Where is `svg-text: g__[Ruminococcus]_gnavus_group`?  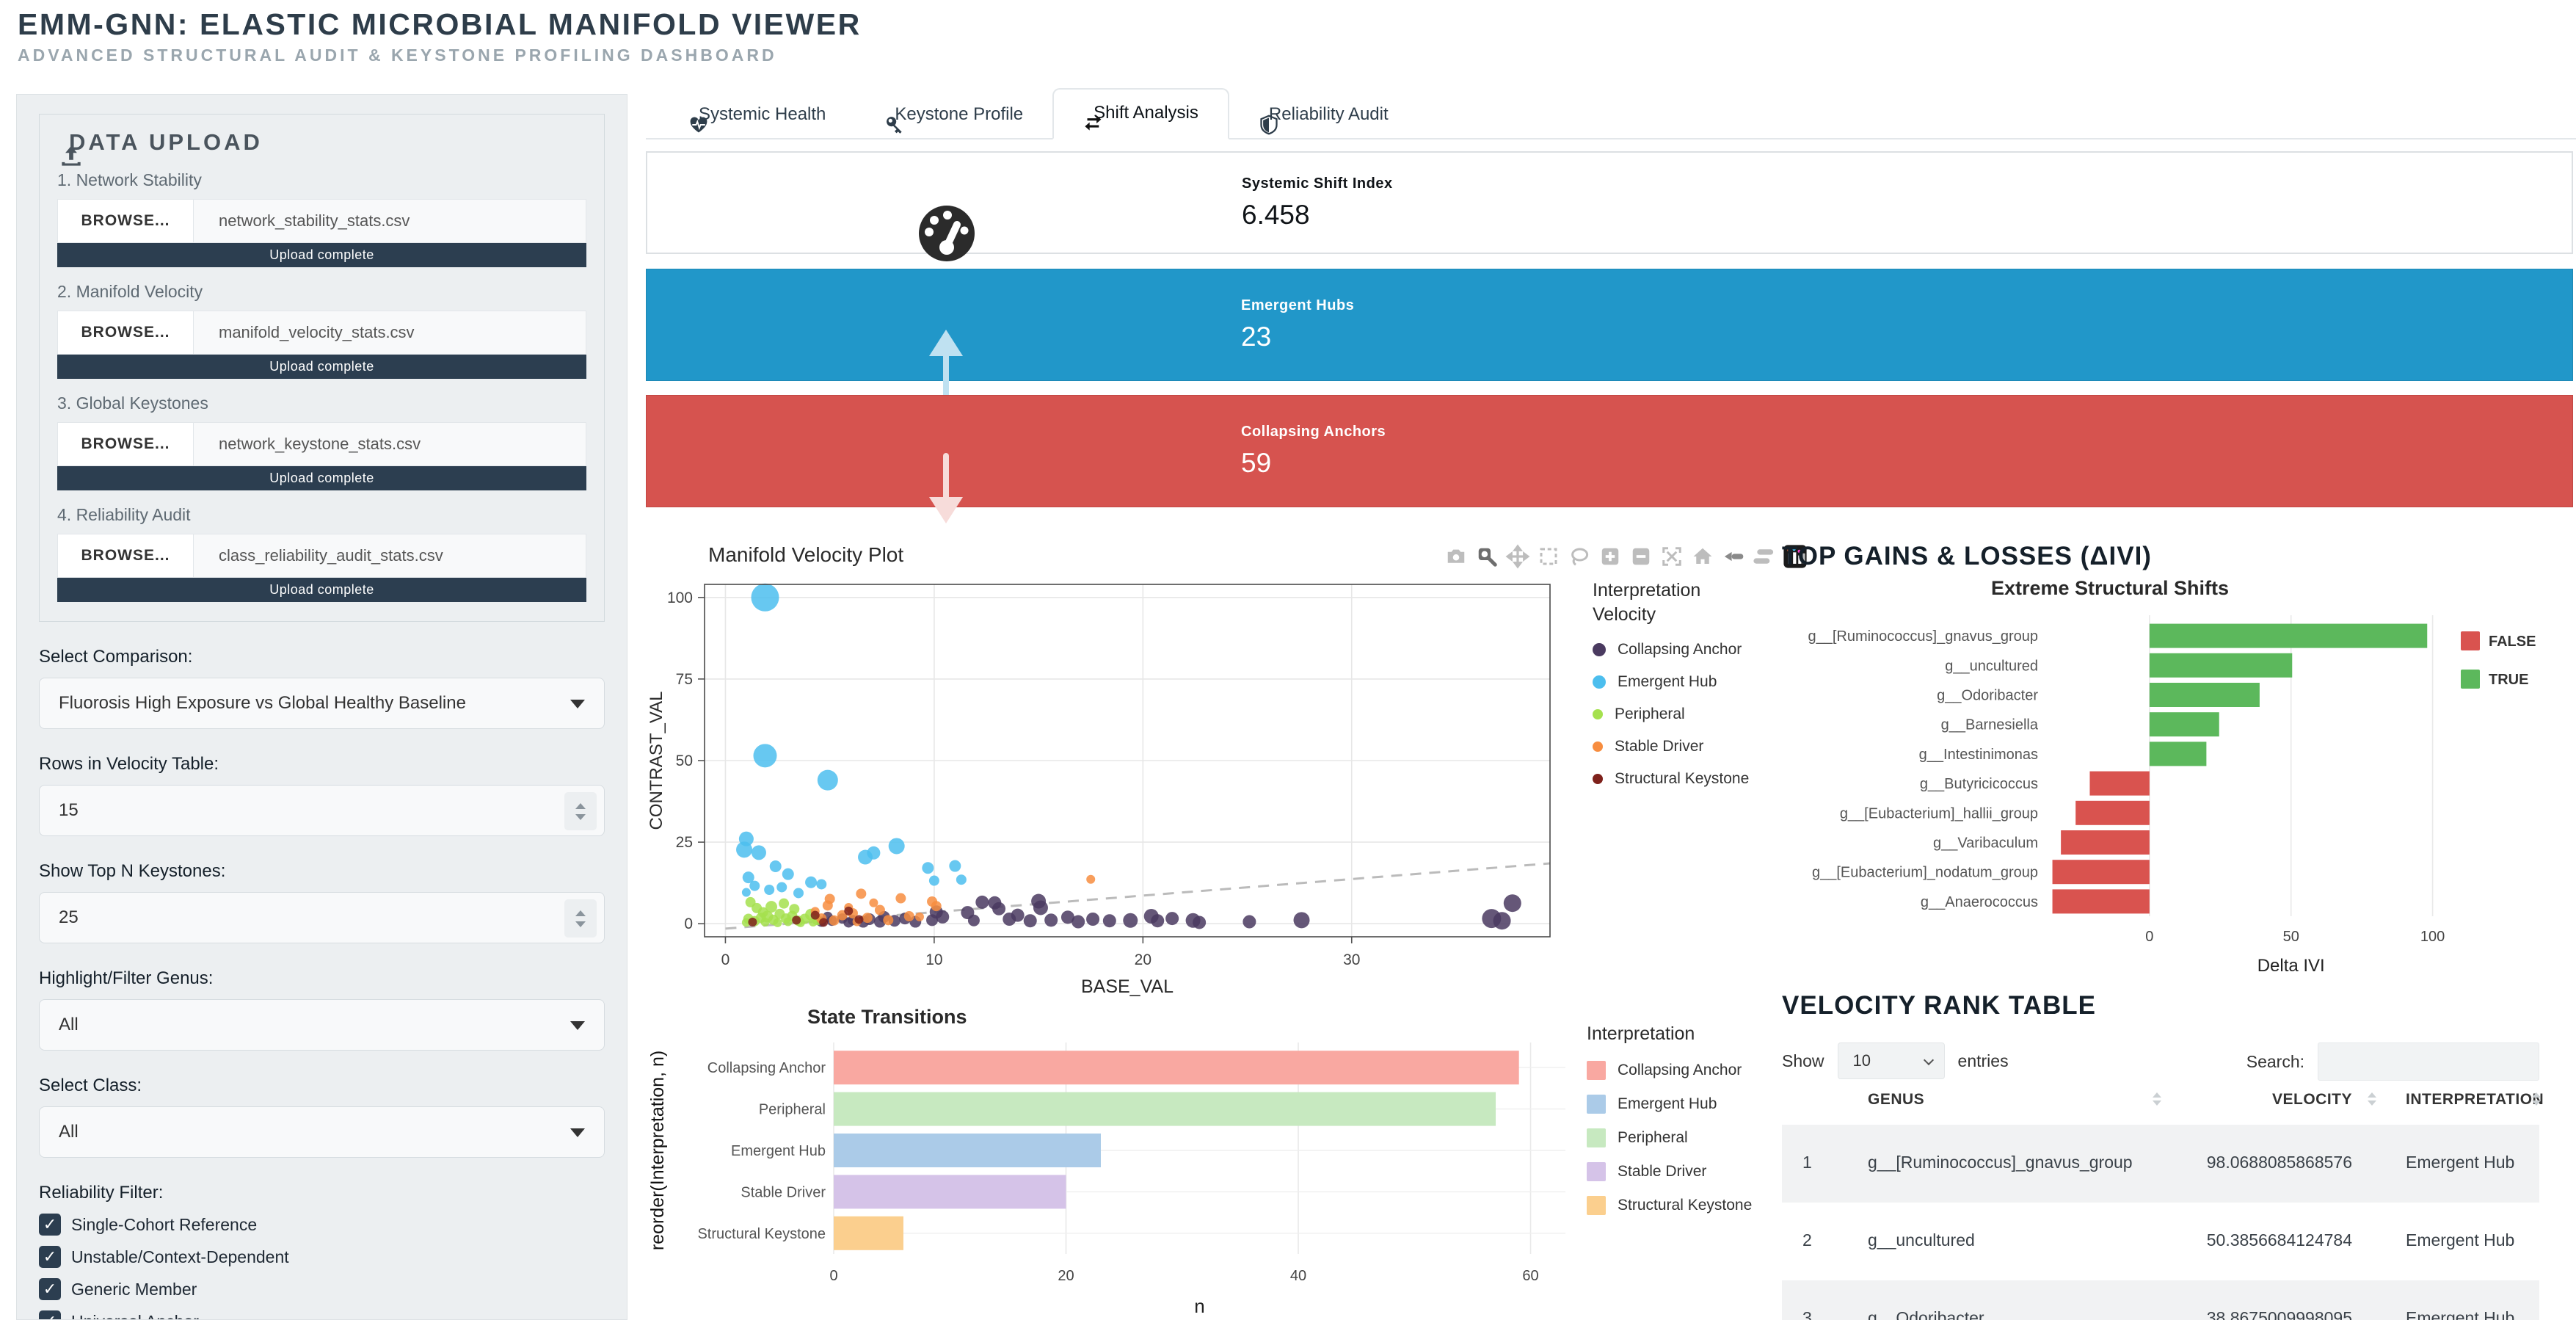
svg-text: g__[Ruminococcus]_gnavus_group is located at coordinates (1923, 636).